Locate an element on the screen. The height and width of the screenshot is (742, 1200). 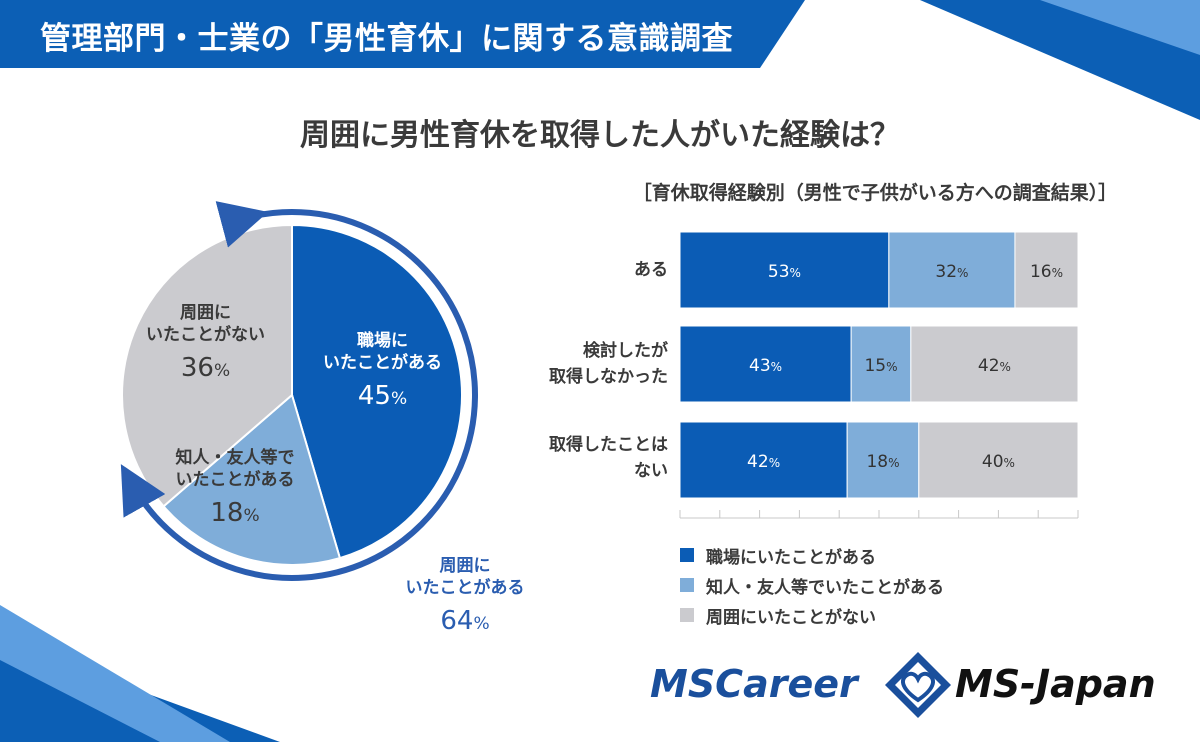
corner-stripe-light is located at coordinates (1120, 27).